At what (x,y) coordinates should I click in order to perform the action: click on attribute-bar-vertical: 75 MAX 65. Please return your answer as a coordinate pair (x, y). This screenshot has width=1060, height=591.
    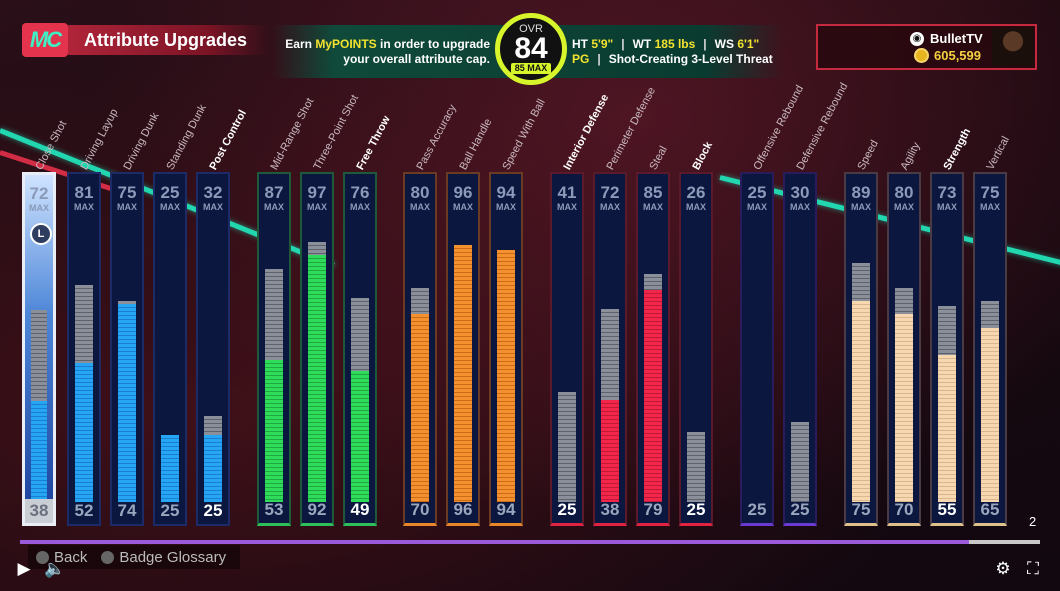
    Looking at the image, I should click on (990, 349).